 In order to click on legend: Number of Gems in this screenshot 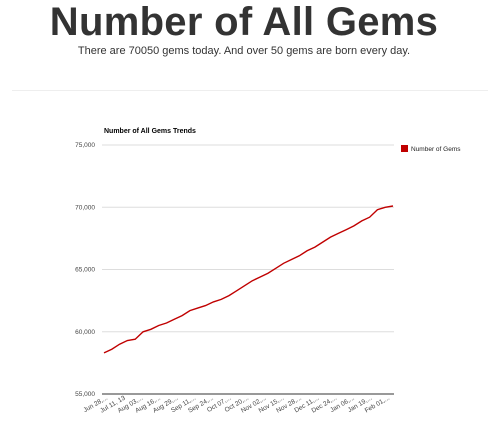, I will do `click(431, 149)`.